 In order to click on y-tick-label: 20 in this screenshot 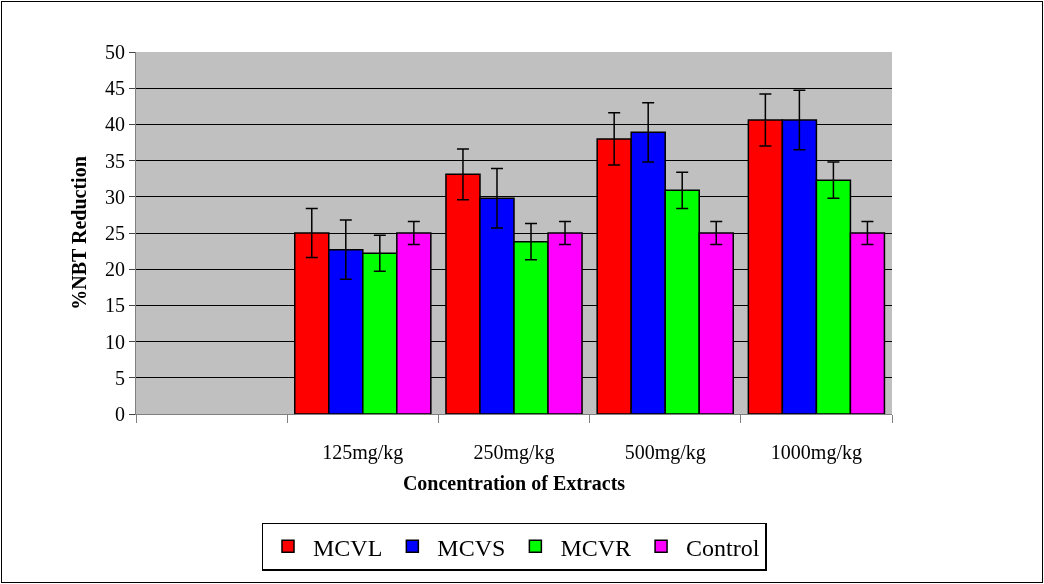, I will do `click(115, 269)`.